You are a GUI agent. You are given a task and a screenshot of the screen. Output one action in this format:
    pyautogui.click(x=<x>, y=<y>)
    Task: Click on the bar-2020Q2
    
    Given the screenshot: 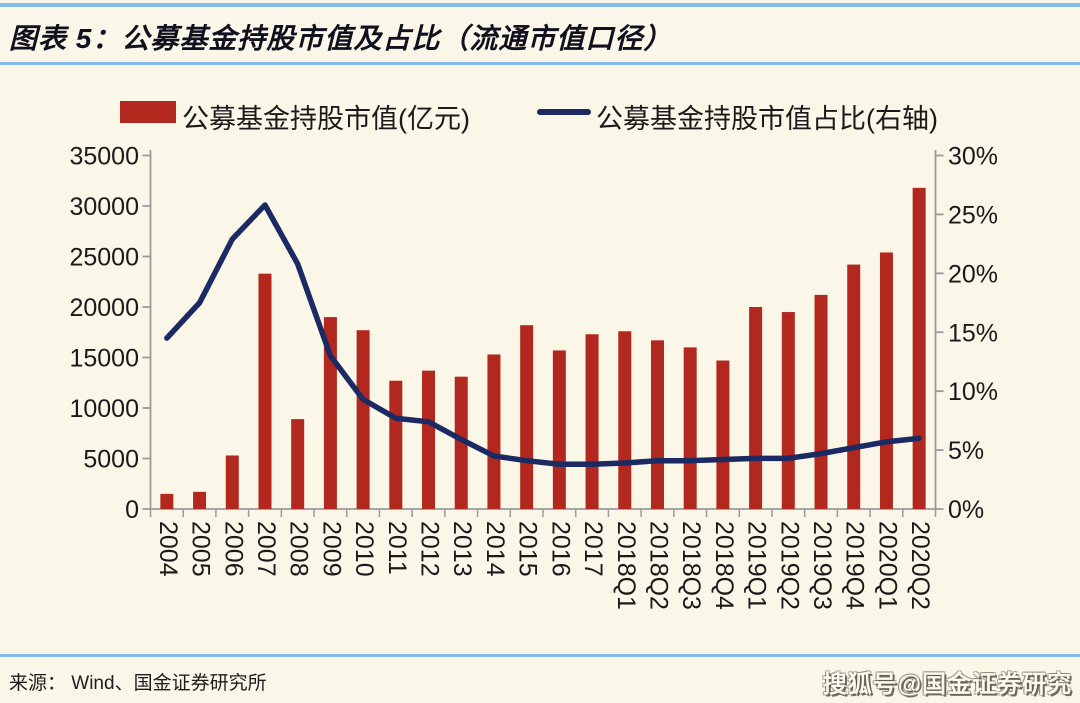 What is the action you would take?
    pyautogui.click(x=919, y=348)
    